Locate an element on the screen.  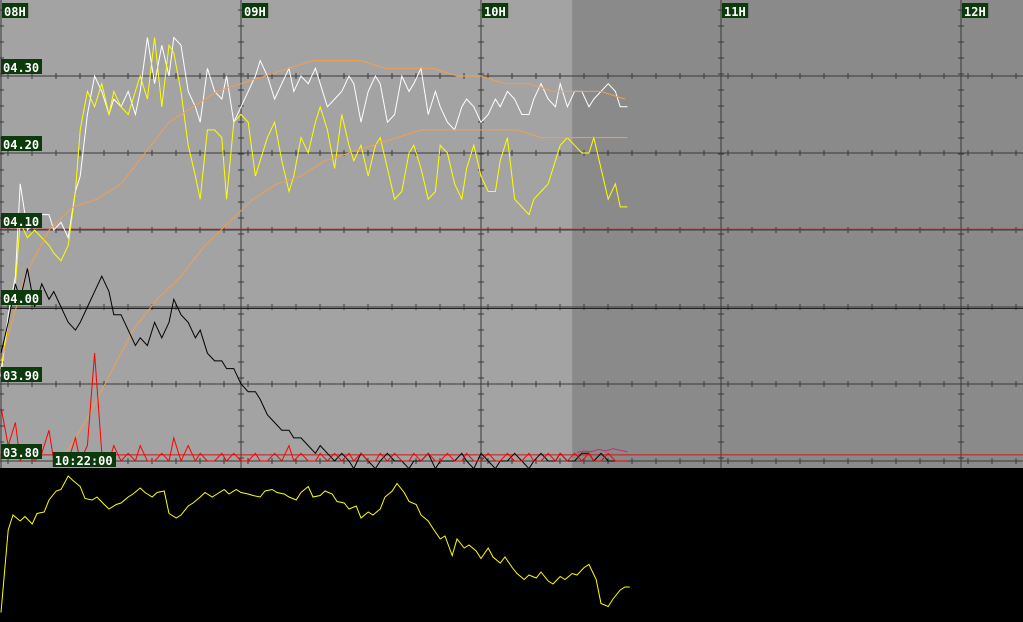
y-tick-label: 03.90 is located at coordinates (21, 376).